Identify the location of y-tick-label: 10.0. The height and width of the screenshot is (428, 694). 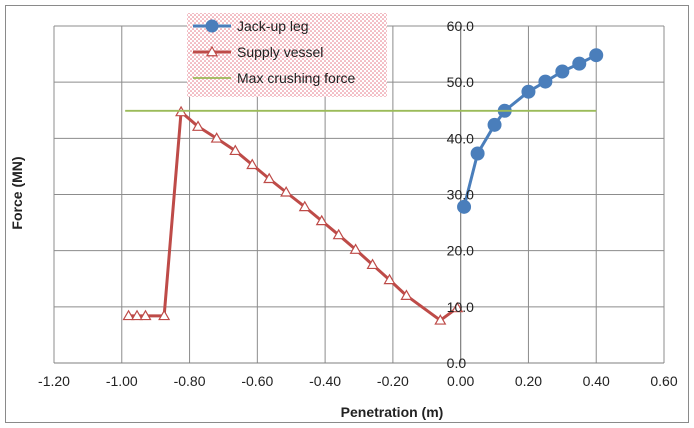
(460, 307).